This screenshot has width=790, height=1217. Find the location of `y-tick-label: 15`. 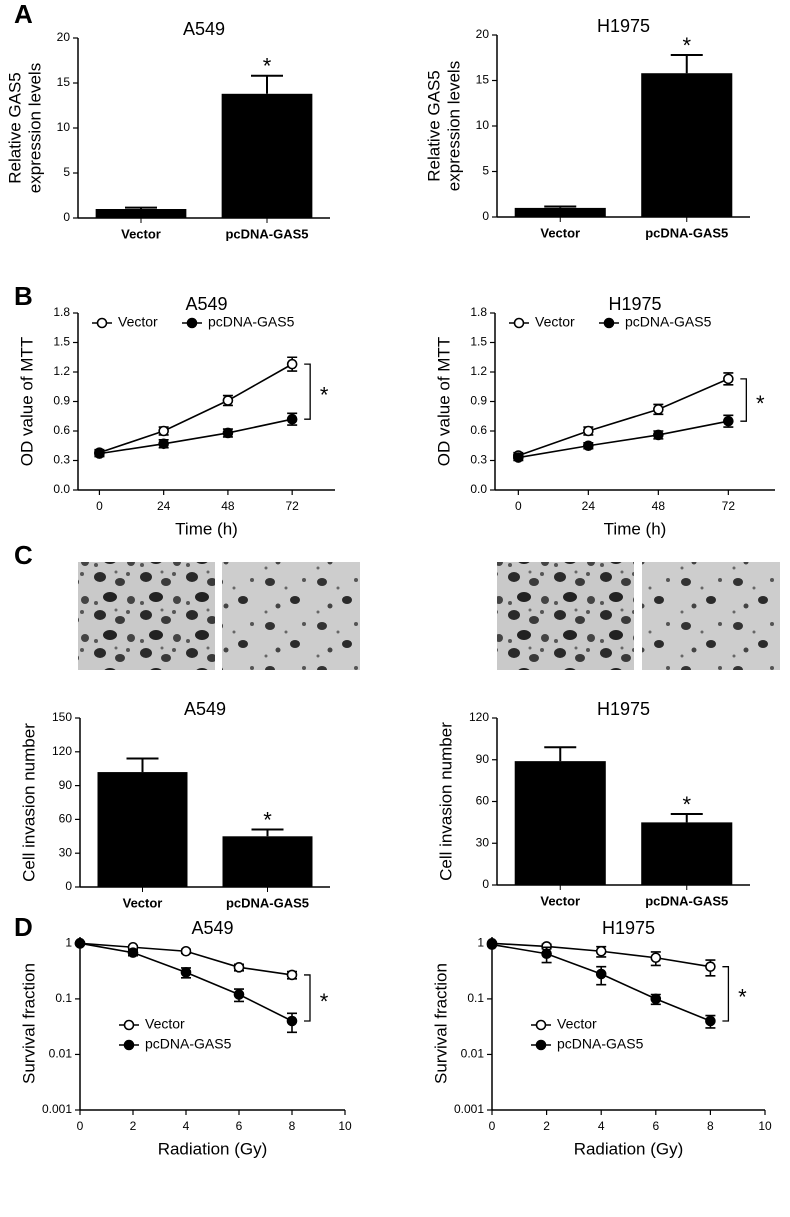

y-tick-label: 15 is located at coordinates (483, 80).